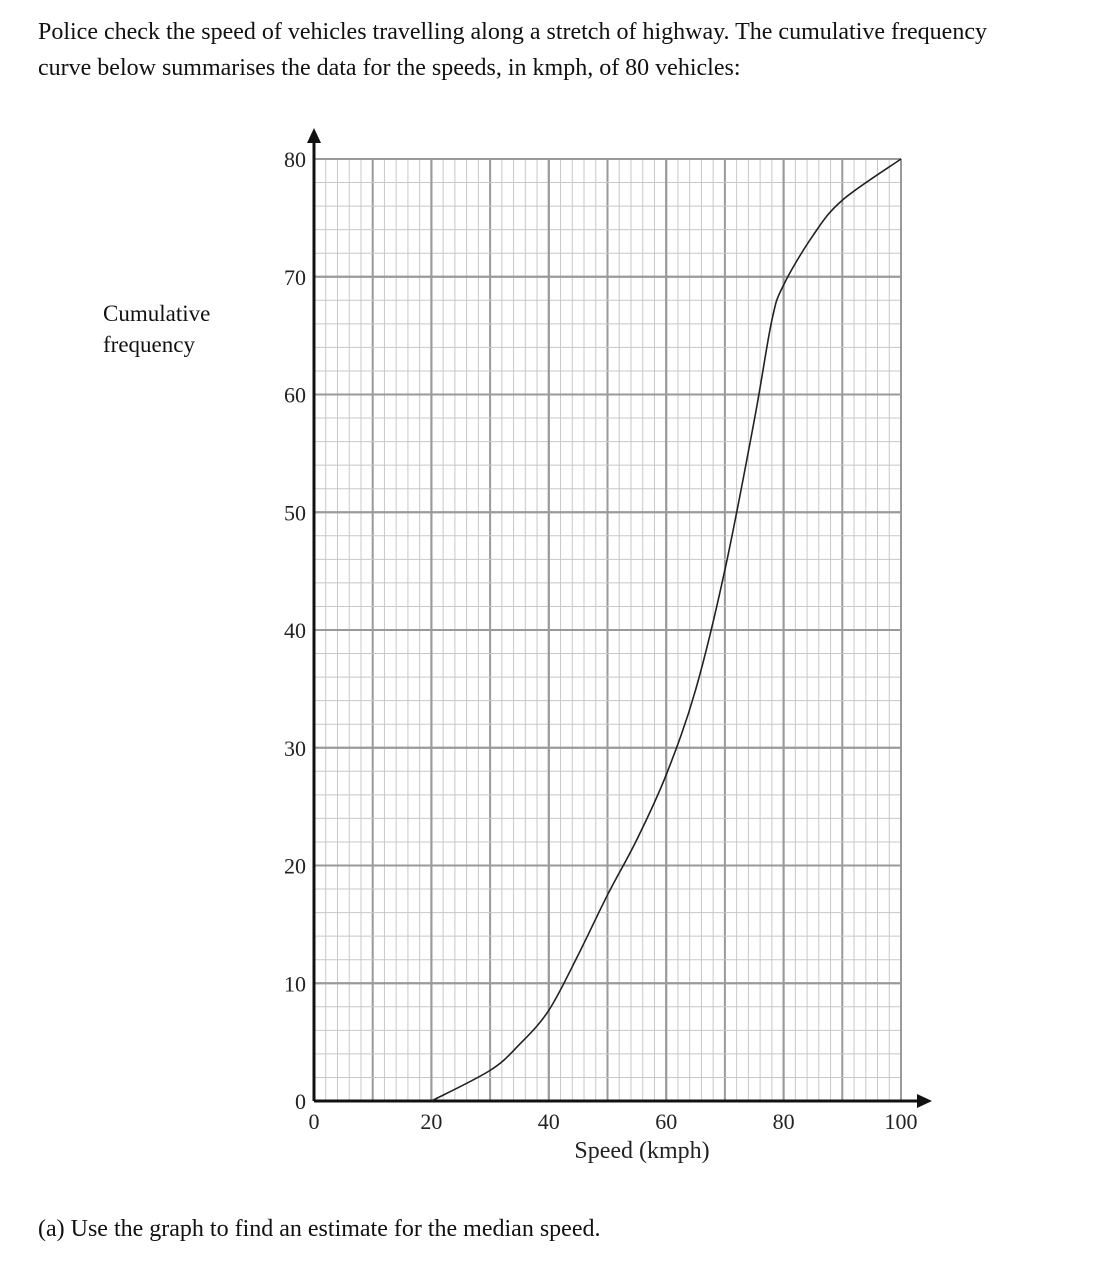 This screenshot has height=1270, width=1100. Describe the element at coordinates (295, 748) in the screenshot. I see `y-tick-label: 30` at that location.